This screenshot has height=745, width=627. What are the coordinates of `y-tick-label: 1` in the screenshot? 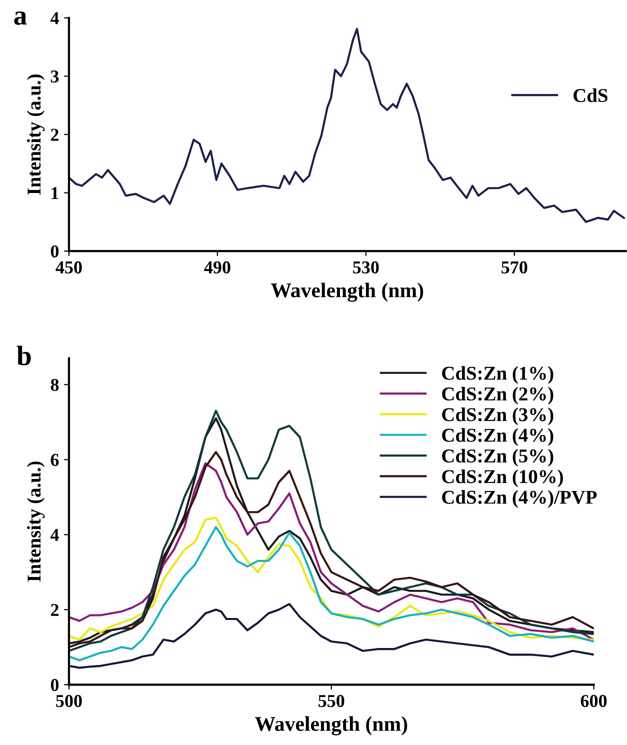 It's located at (55, 193).